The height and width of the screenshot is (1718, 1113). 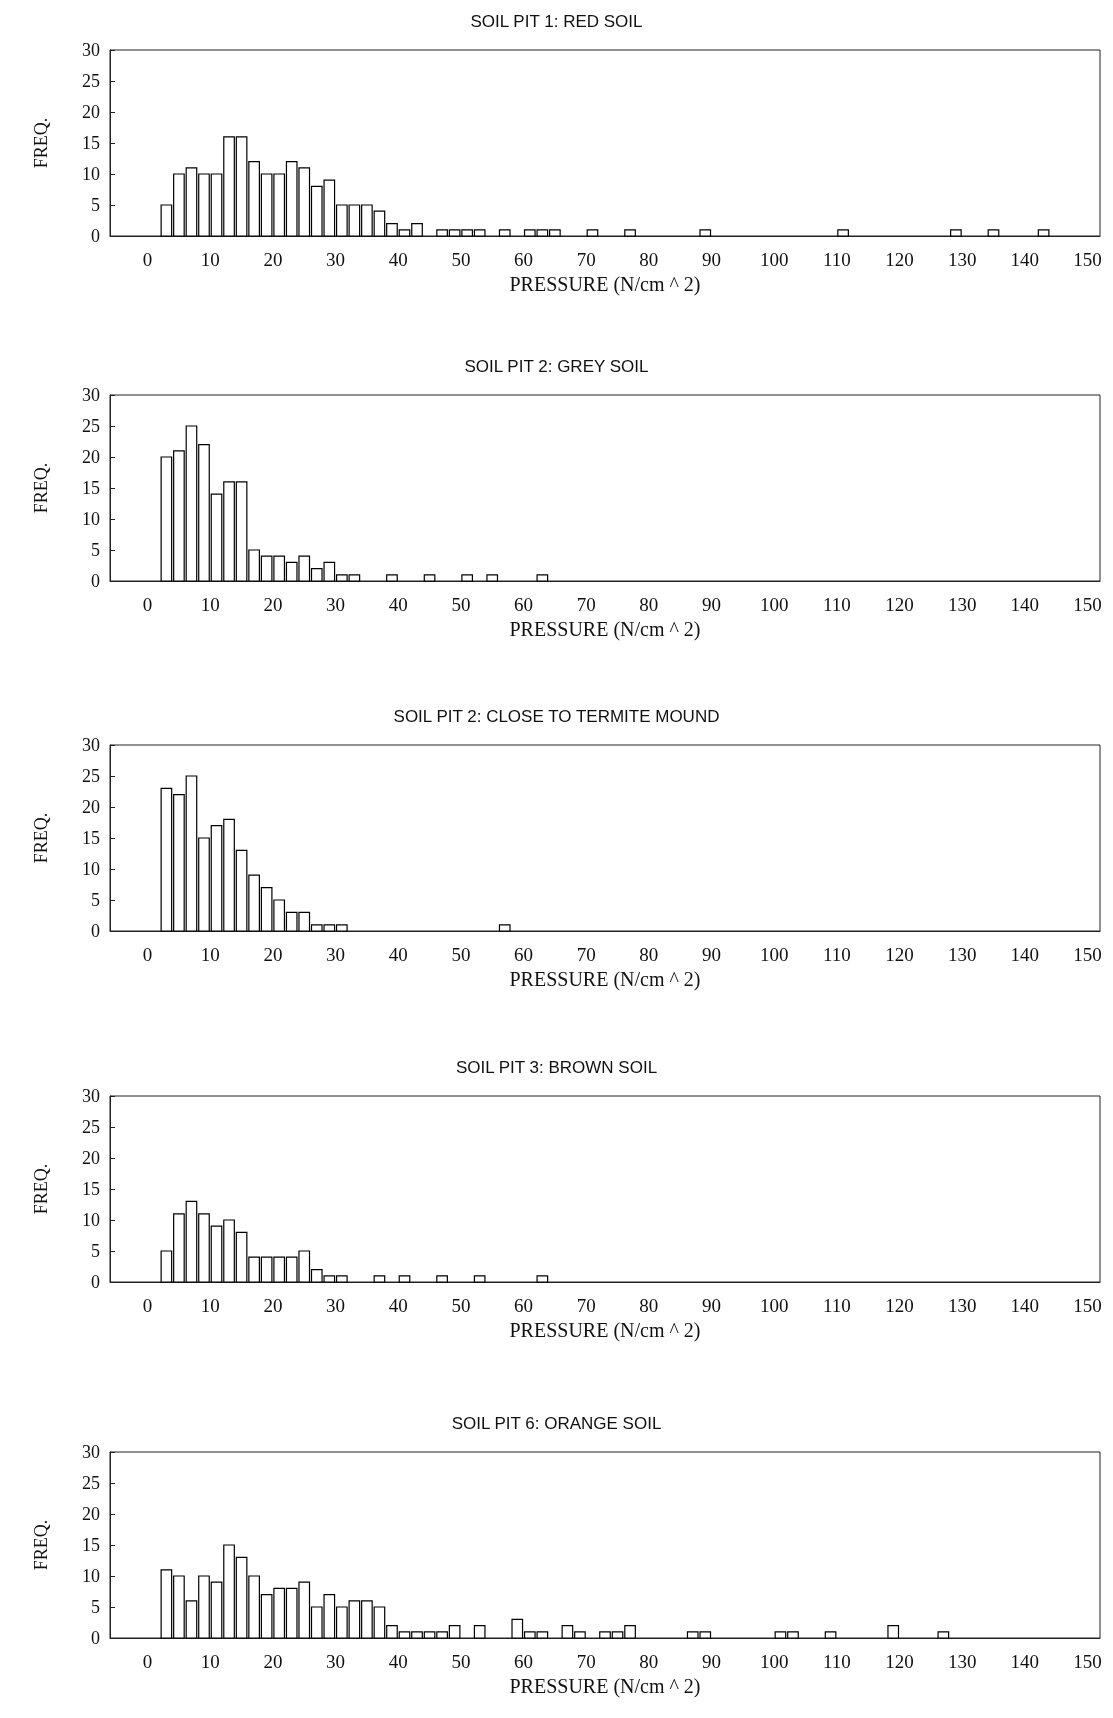 I want to click on chart-title: SOIL PIT 3: BROWN SOIL, so click(x=556, y=1067).